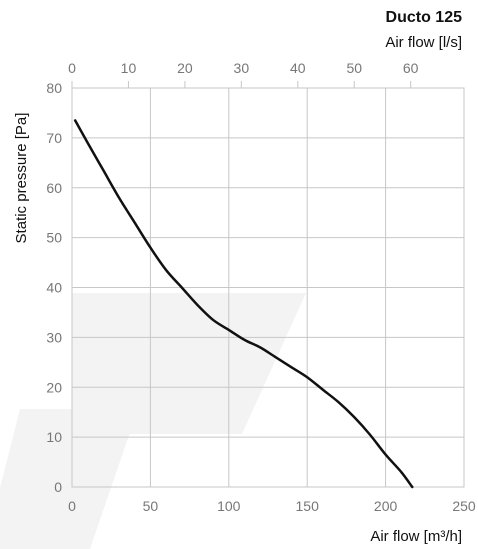  Describe the element at coordinates (54, 188) in the screenshot. I see `y-tick-label: 60` at that location.